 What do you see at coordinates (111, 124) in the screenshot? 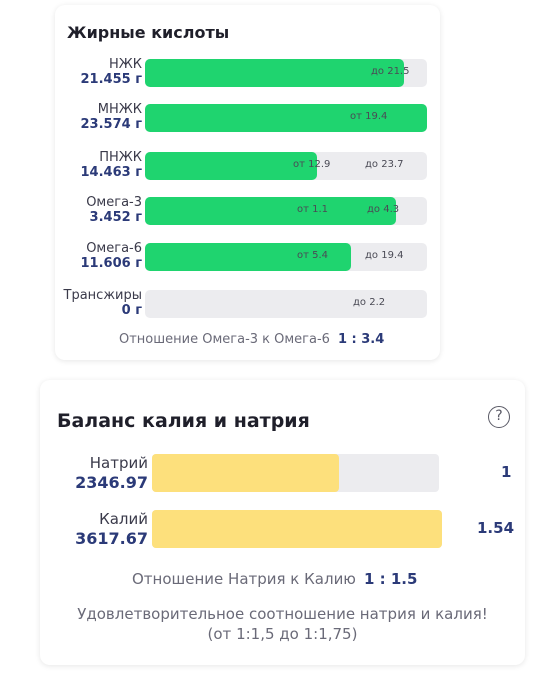
I see `fat-row-value: 23.574 г` at bounding box center [111, 124].